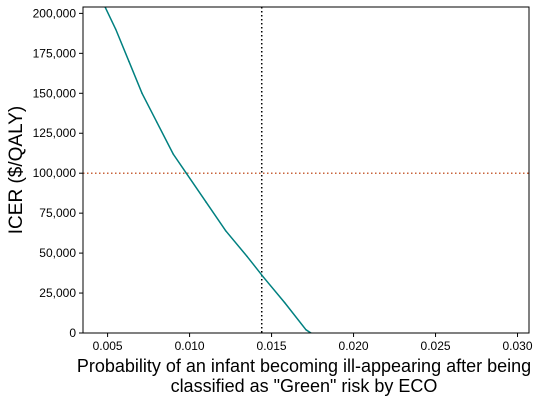 The height and width of the screenshot is (402, 543). I want to click on x-tick-label: 0.020, so click(354, 346).